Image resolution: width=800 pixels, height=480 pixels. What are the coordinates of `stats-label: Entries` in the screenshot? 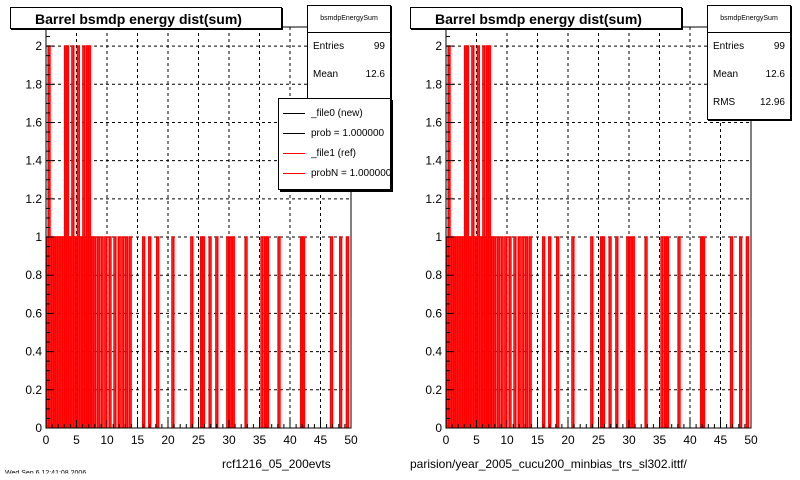 It's located at (729, 46).